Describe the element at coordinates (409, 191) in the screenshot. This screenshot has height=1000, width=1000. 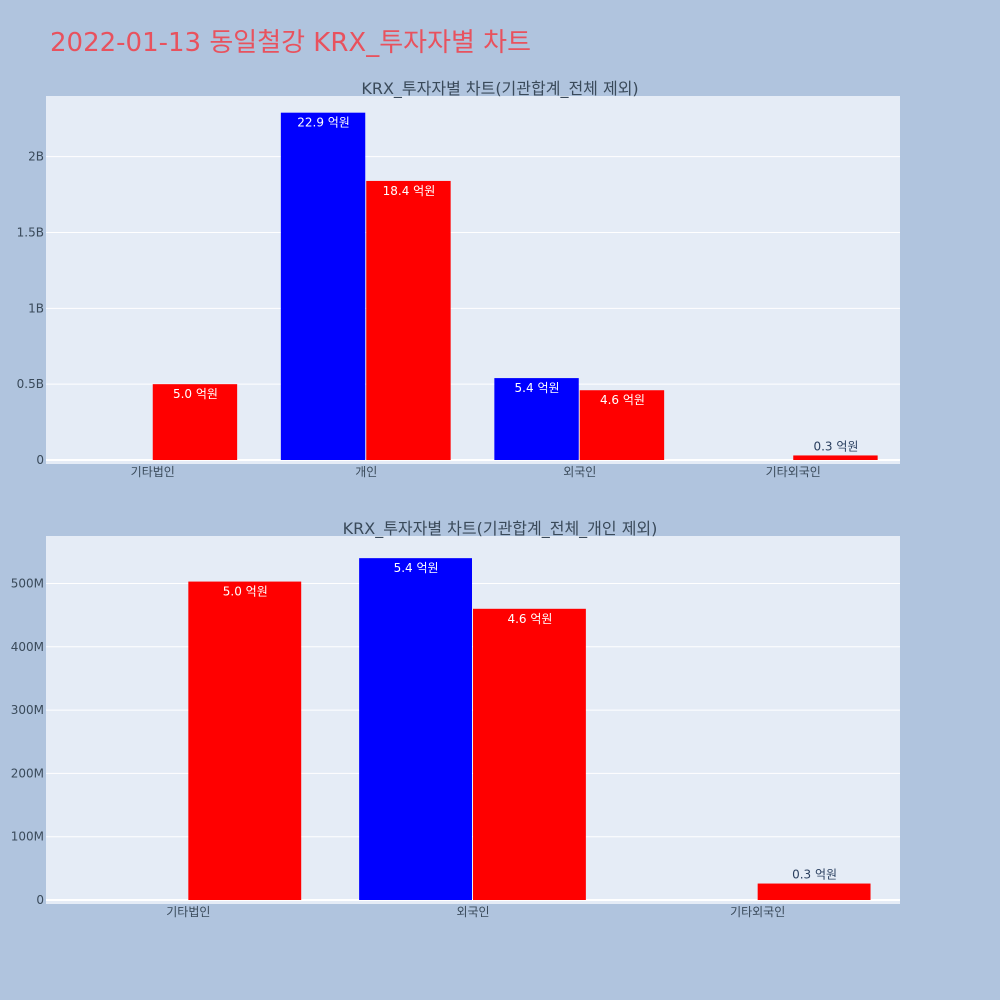
I see `data-label: 18.4 억원` at that location.